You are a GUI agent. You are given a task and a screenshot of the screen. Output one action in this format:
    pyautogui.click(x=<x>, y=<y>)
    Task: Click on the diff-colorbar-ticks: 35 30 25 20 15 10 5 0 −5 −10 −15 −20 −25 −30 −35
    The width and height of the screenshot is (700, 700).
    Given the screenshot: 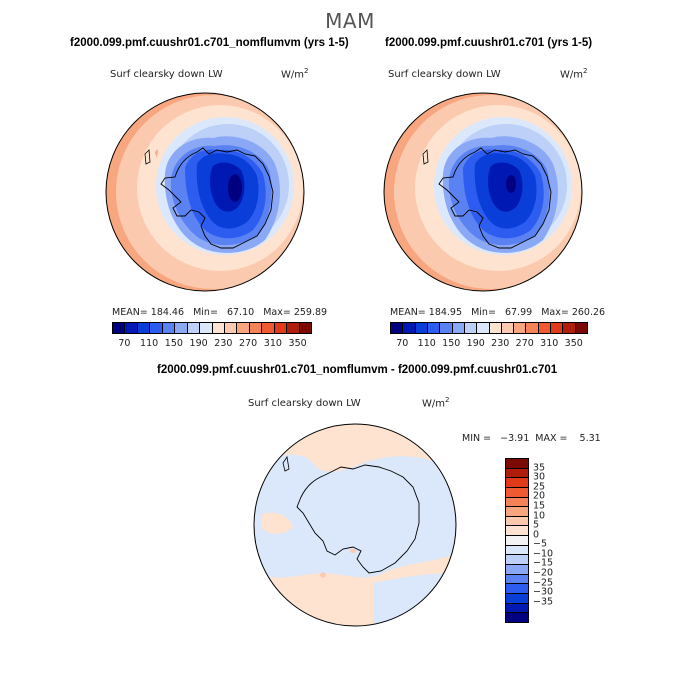 What is the action you would take?
    pyautogui.click(x=553, y=540)
    